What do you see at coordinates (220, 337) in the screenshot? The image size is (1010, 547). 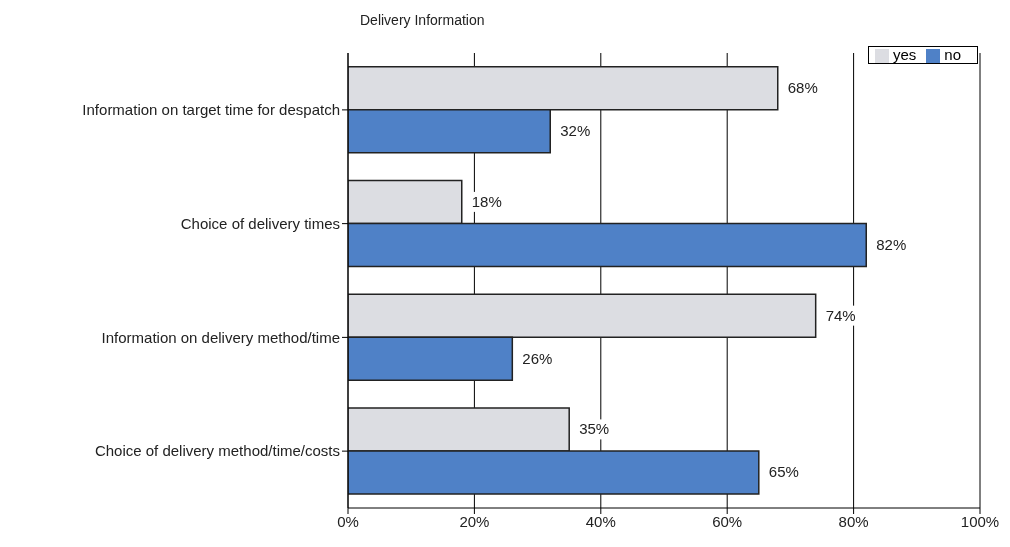 I see `y-tick-label: Information on delivery method/time` at bounding box center [220, 337].